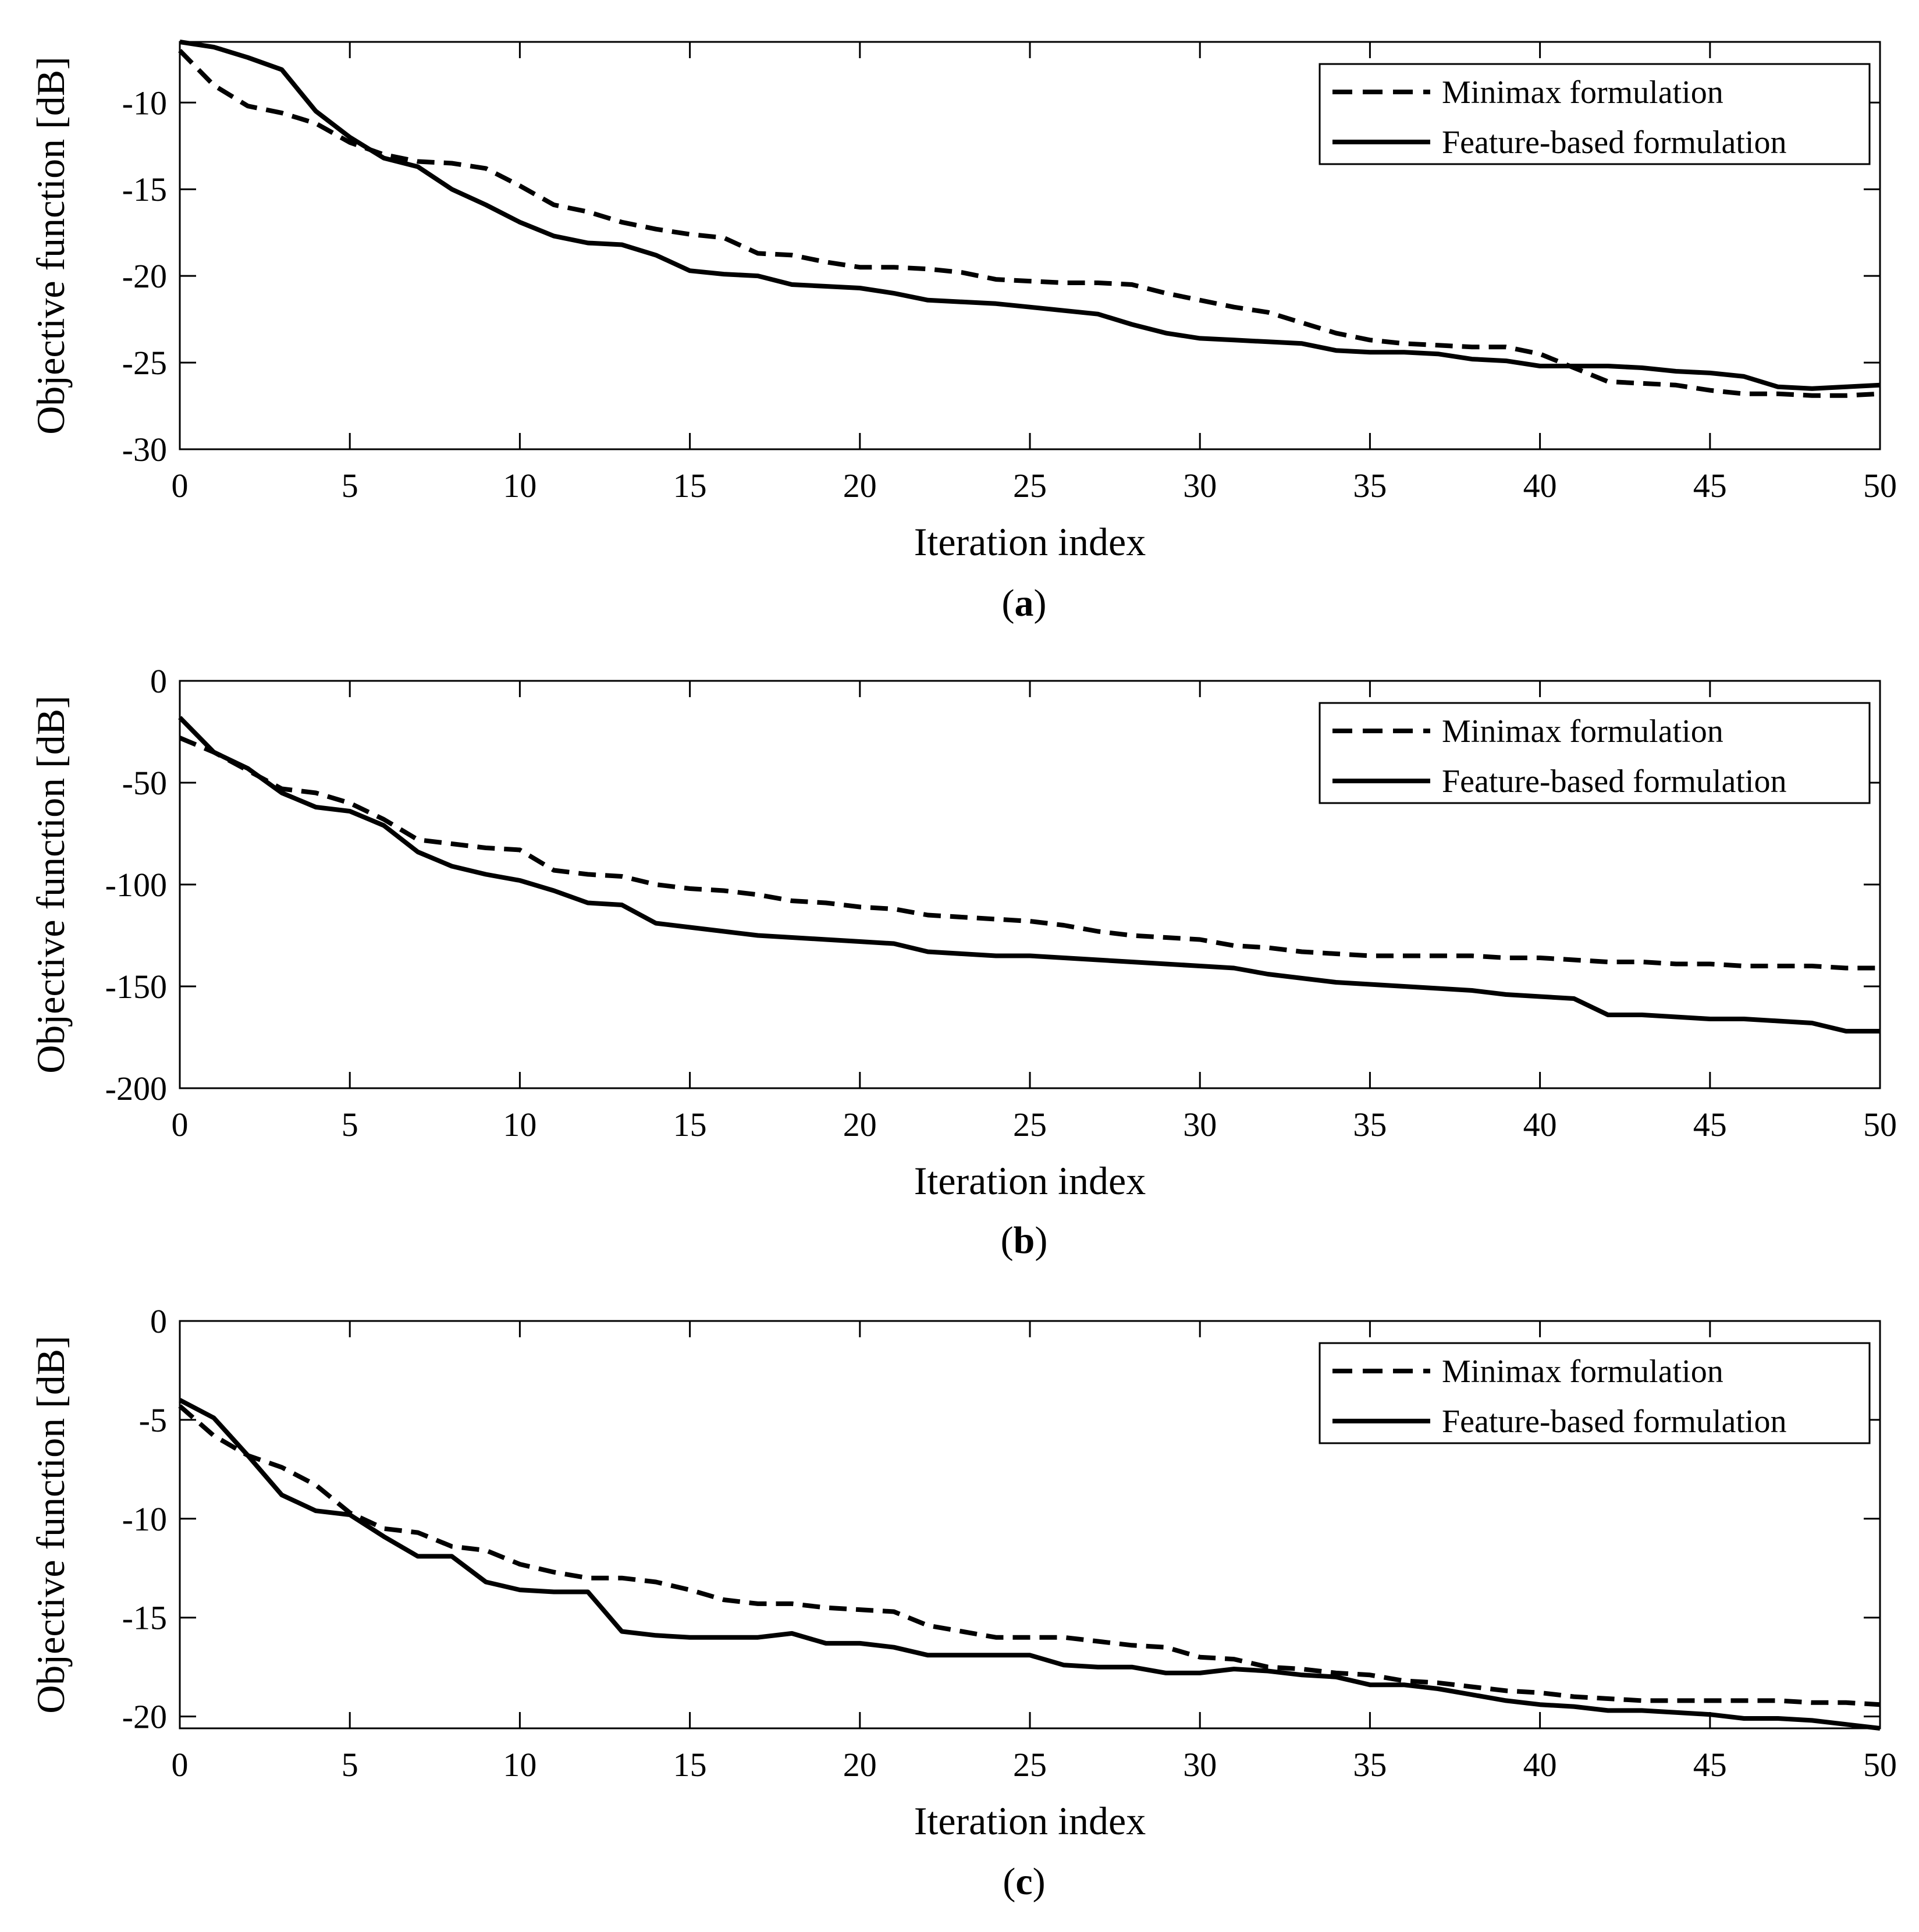  Describe the element at coordinates (136, 1088) in the screenshot. I see `y-tick-label: -200` at that location.